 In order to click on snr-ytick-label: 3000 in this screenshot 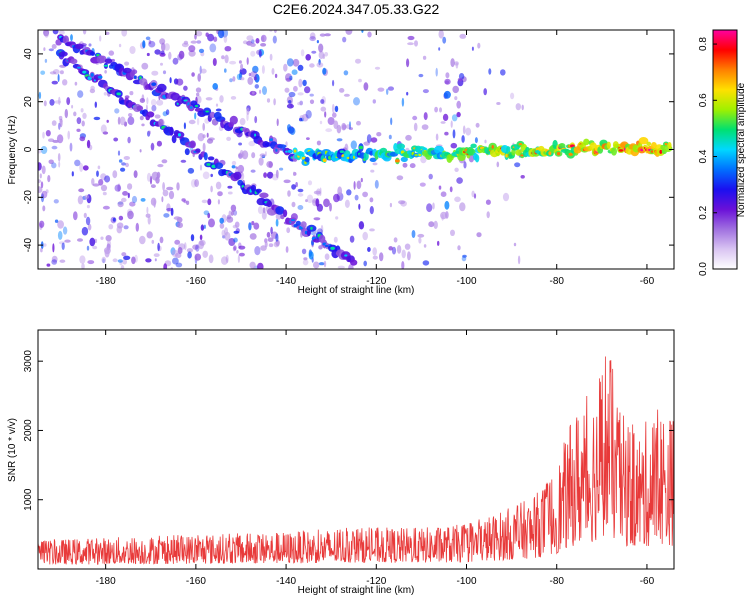, I will do `click(28, 361)`.